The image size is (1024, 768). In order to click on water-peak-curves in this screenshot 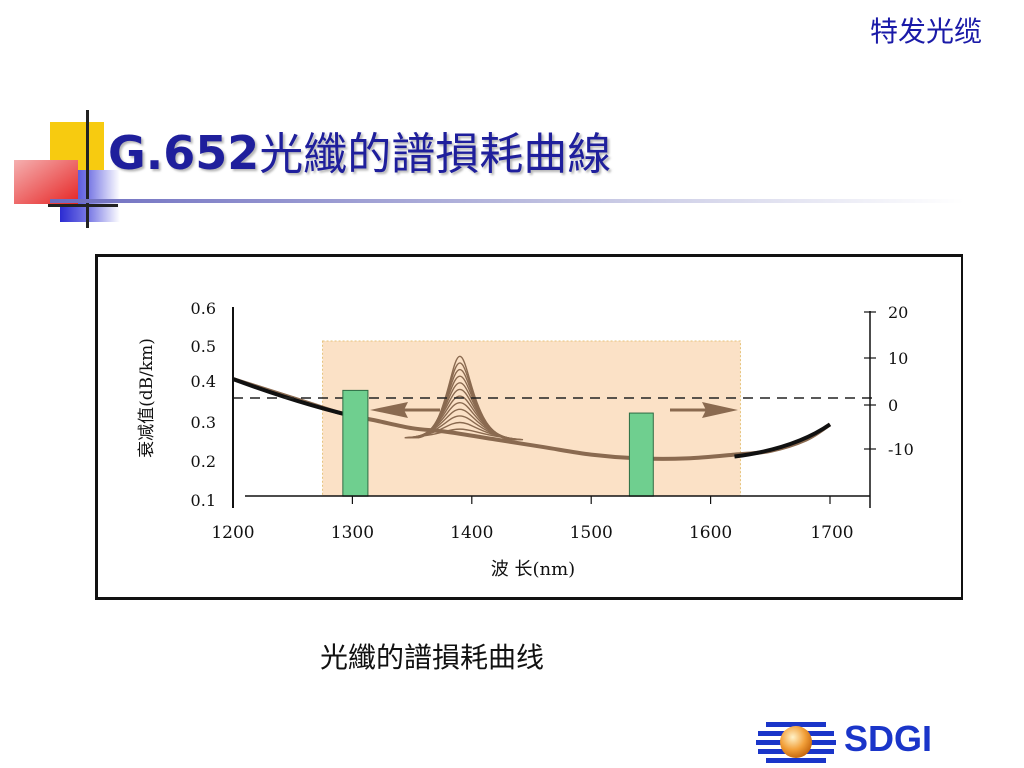, I will do `click(464, 398)`.